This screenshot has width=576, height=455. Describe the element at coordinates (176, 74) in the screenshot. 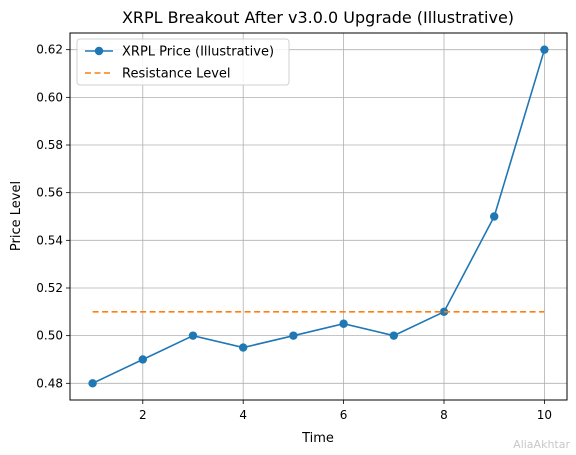

I see `legend-label-1: Resistance Level` at that location.